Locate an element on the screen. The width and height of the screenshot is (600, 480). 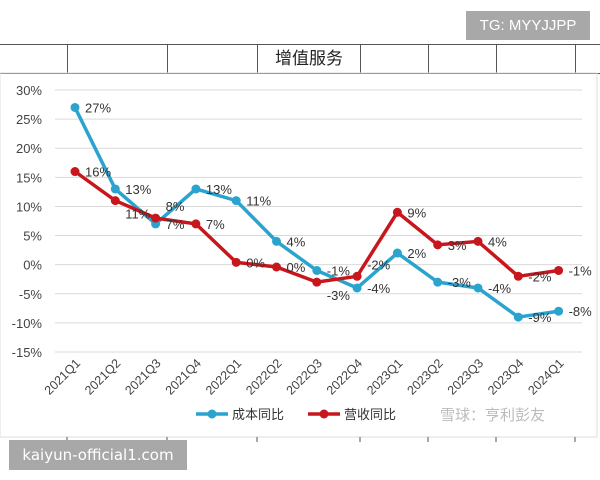
data-label: 3% is located at coordinates (457, 245).